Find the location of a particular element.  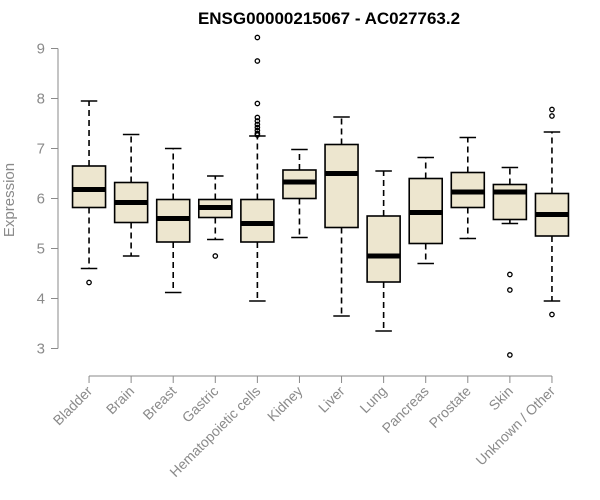

x-tick-label: Bladder is located at coordinates (73, 406).